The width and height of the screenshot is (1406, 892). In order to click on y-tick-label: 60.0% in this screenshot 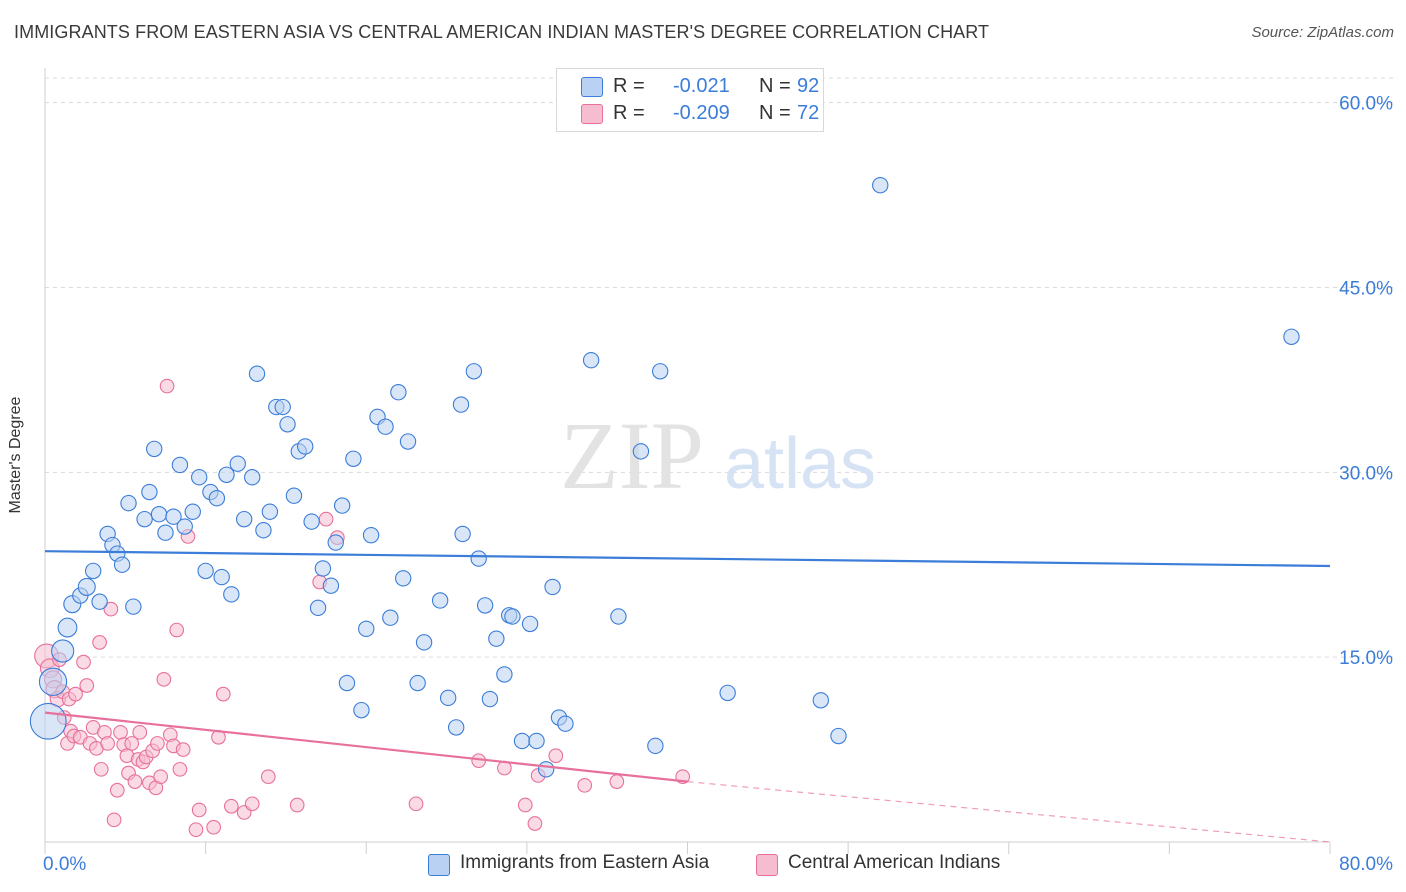, I will do `click(1366, 104)`.